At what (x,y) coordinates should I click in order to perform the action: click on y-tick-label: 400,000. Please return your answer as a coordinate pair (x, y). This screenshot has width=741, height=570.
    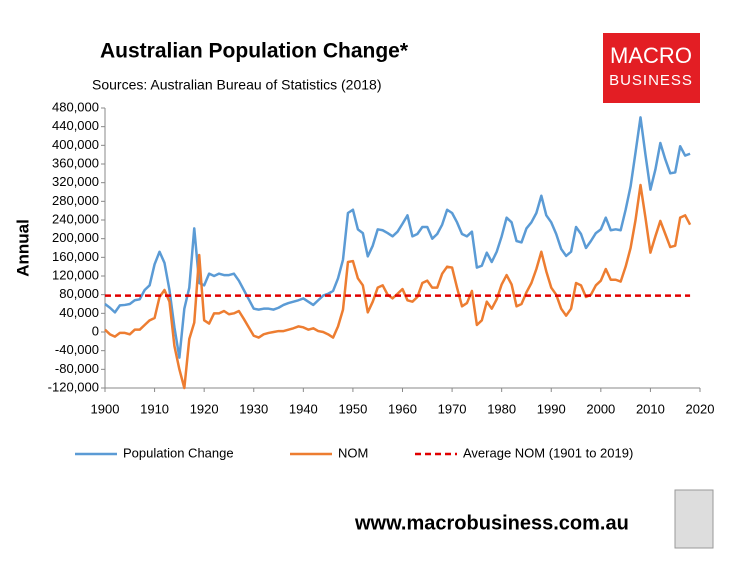
    Looking at the image, I should click on (75, 144).